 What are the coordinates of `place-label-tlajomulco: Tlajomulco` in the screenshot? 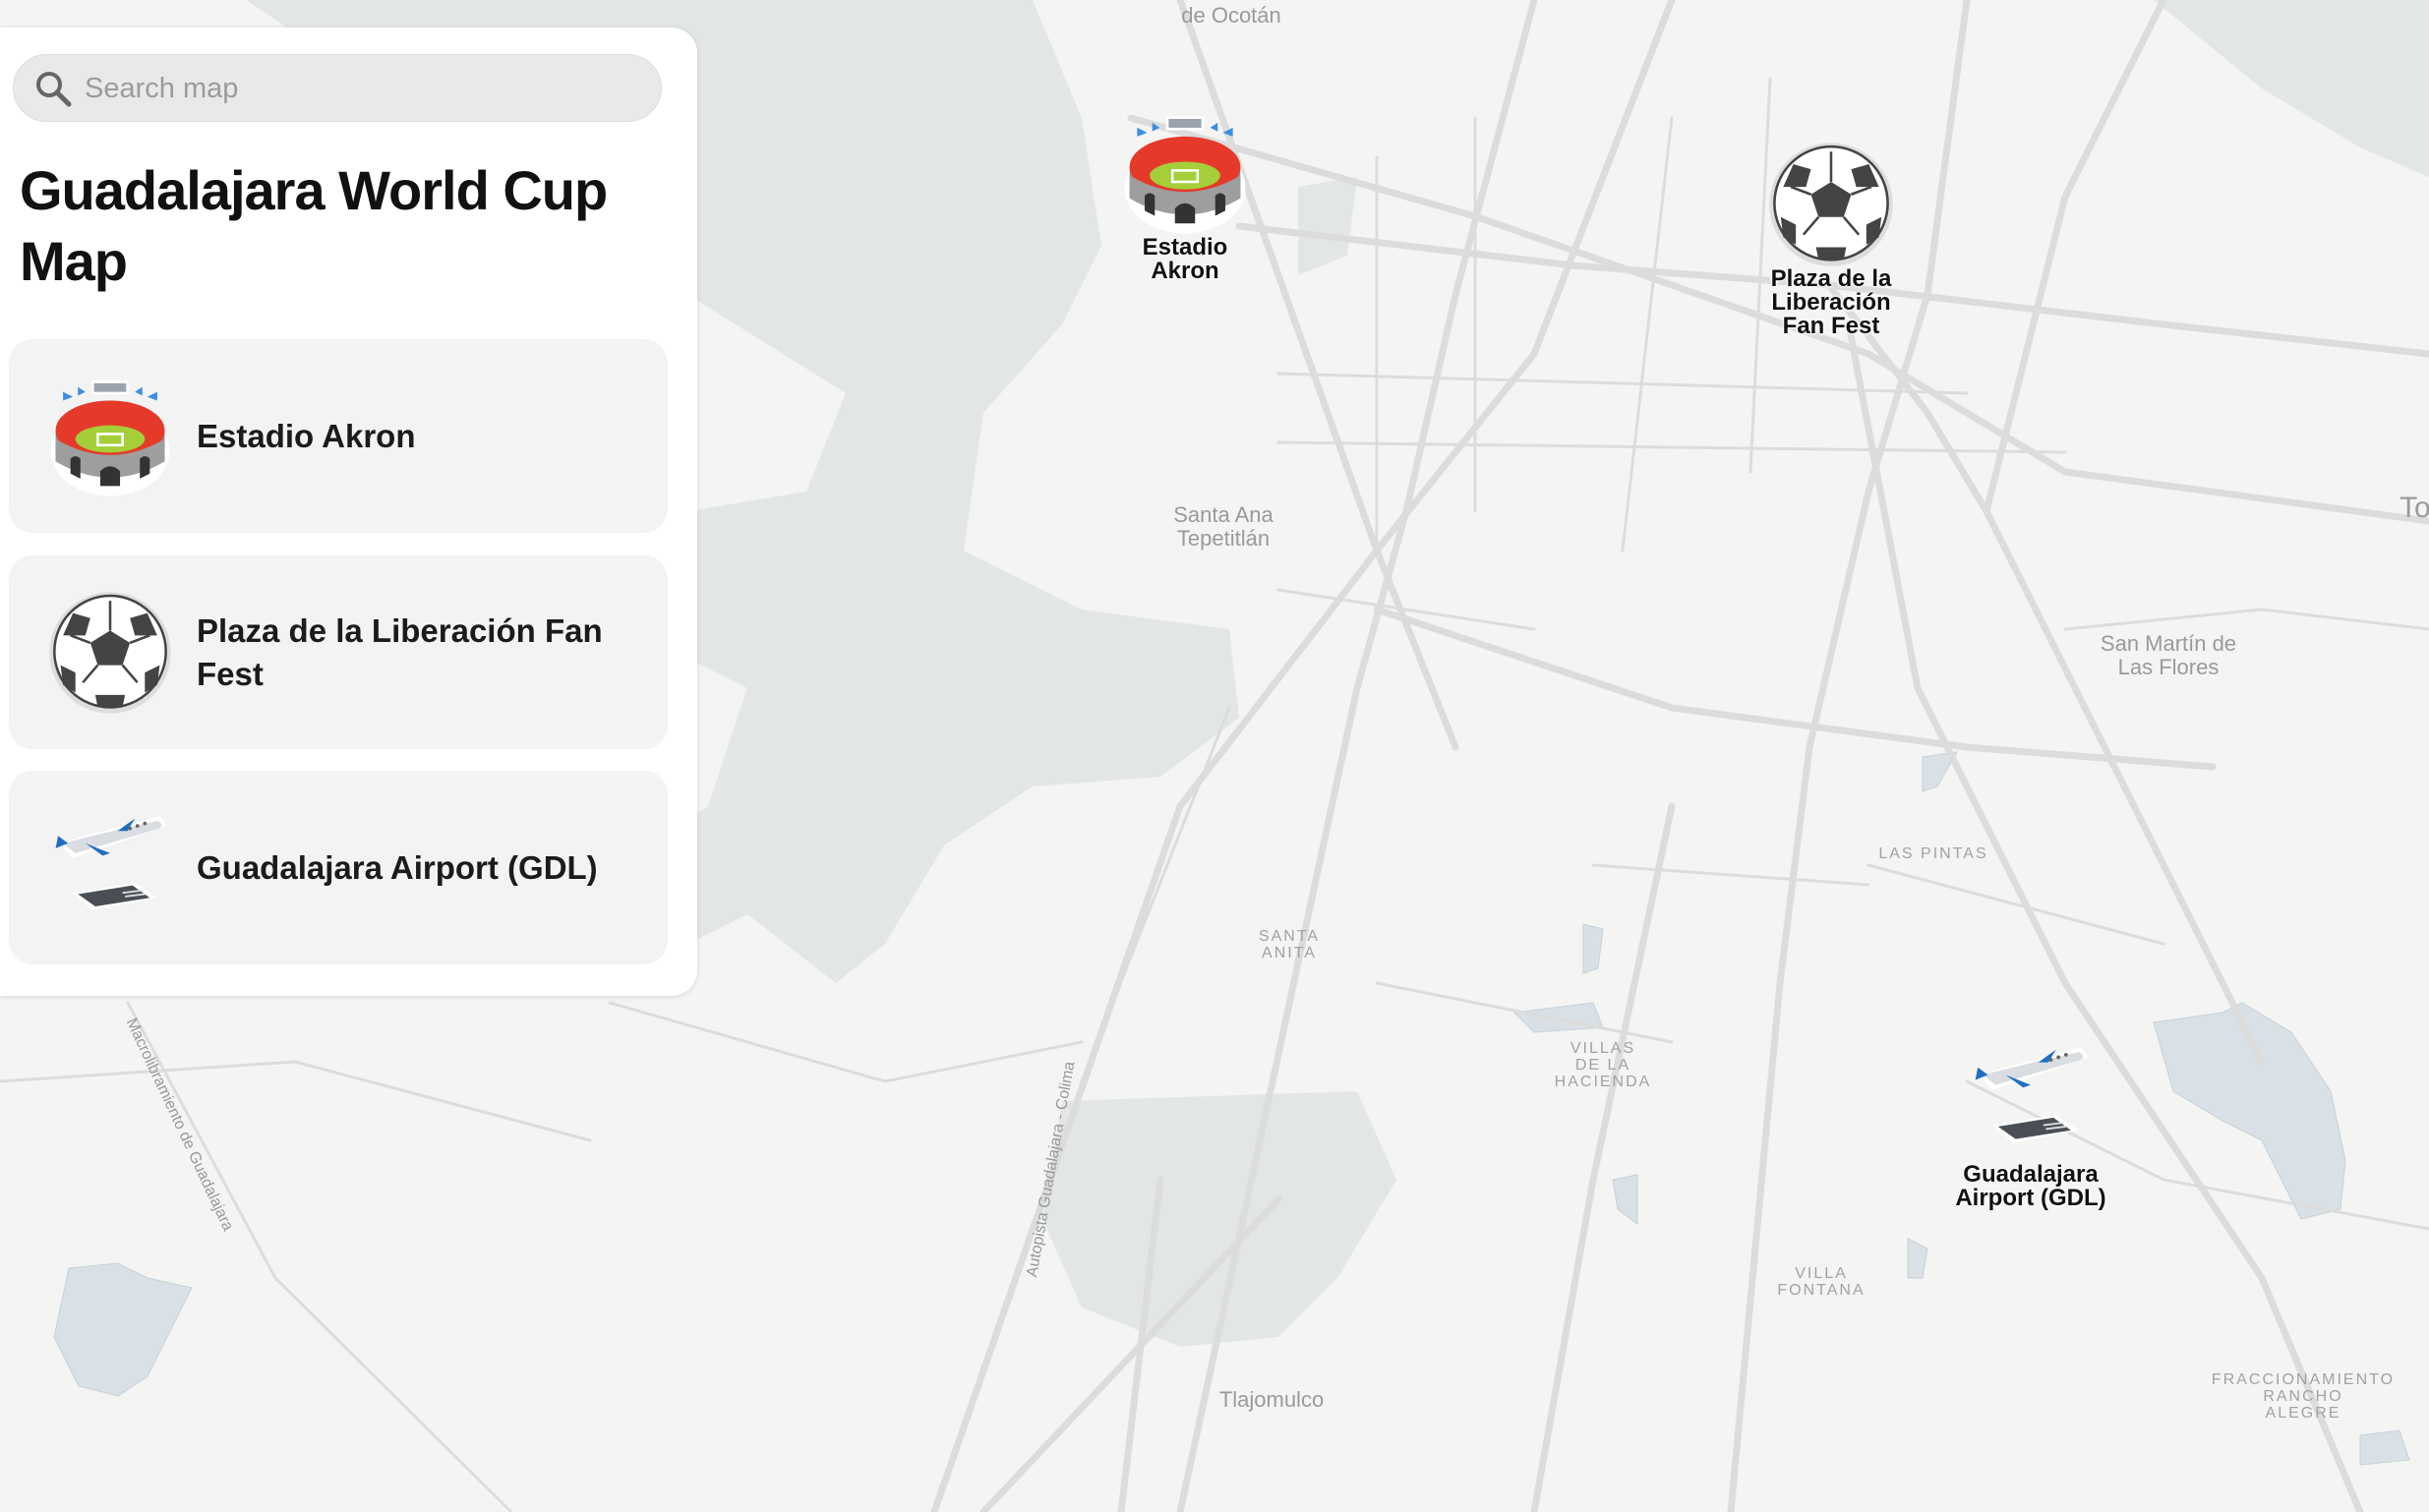 It's located at (1271, 1399).